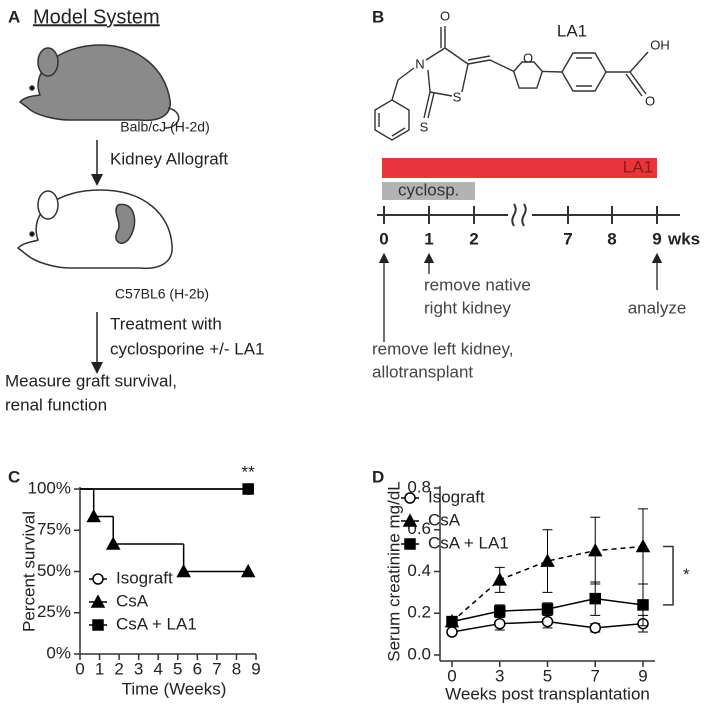  I want to click on step-label: cyclosporine +/- LA1, so click(187, 348).